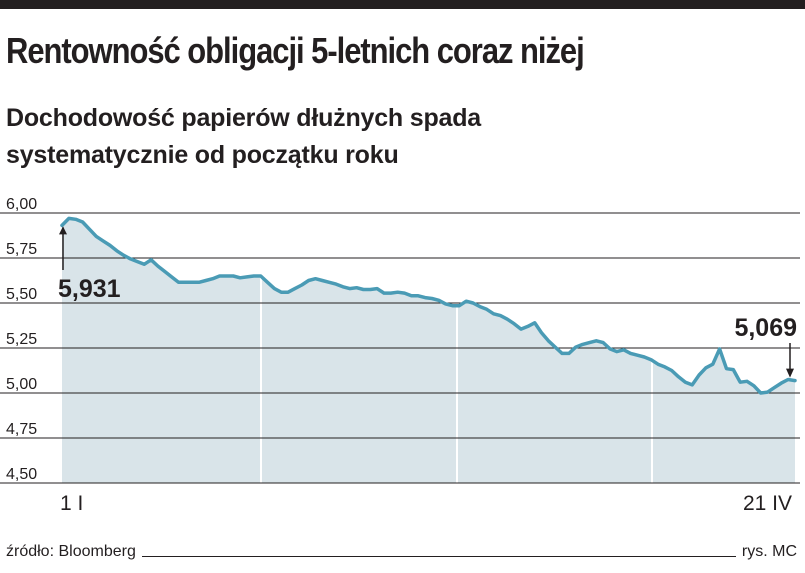 The width and height of the screenshot is (805, 573). Describe the element at coordinates (71, 503) in the screenshot. I see `x-tick-label: 1 I` at that location.